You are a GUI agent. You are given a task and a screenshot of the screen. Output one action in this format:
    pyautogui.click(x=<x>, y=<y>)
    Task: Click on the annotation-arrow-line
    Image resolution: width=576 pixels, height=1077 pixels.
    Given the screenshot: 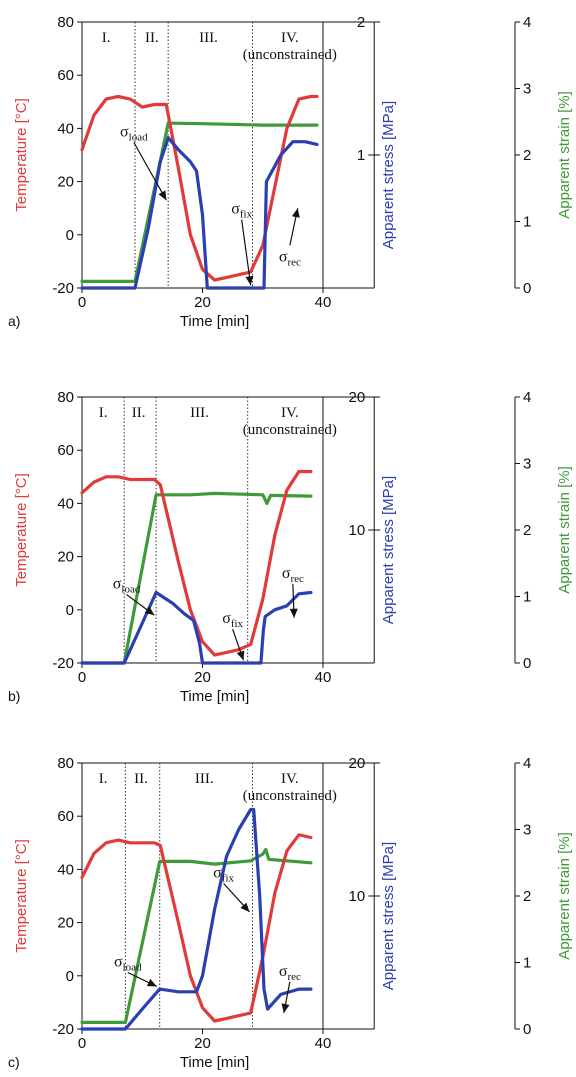 What is the action you would take?
    pyautogui.click(x=150, y=171)
    